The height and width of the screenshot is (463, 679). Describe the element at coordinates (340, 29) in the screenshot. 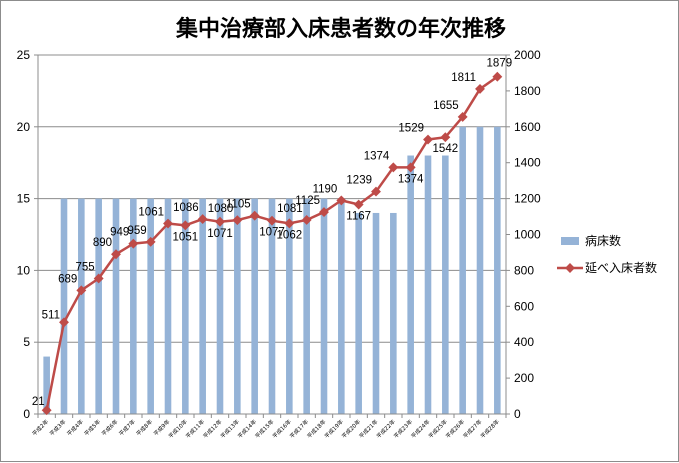

I see `chart-title: 集中治療部入床患者数の年次推移` at that location.